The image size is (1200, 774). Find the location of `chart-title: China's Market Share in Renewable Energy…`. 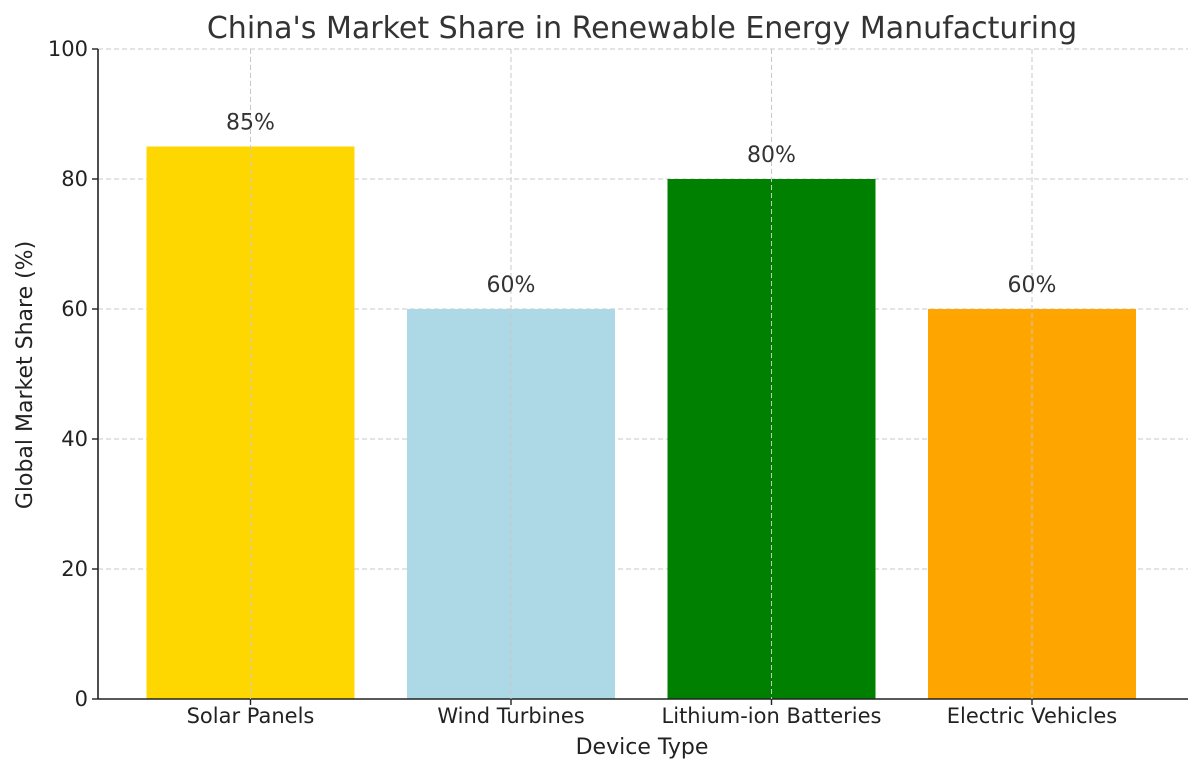

chart-title: China's Market Share in Renewable Energy… is located at coordinates (642, 28).